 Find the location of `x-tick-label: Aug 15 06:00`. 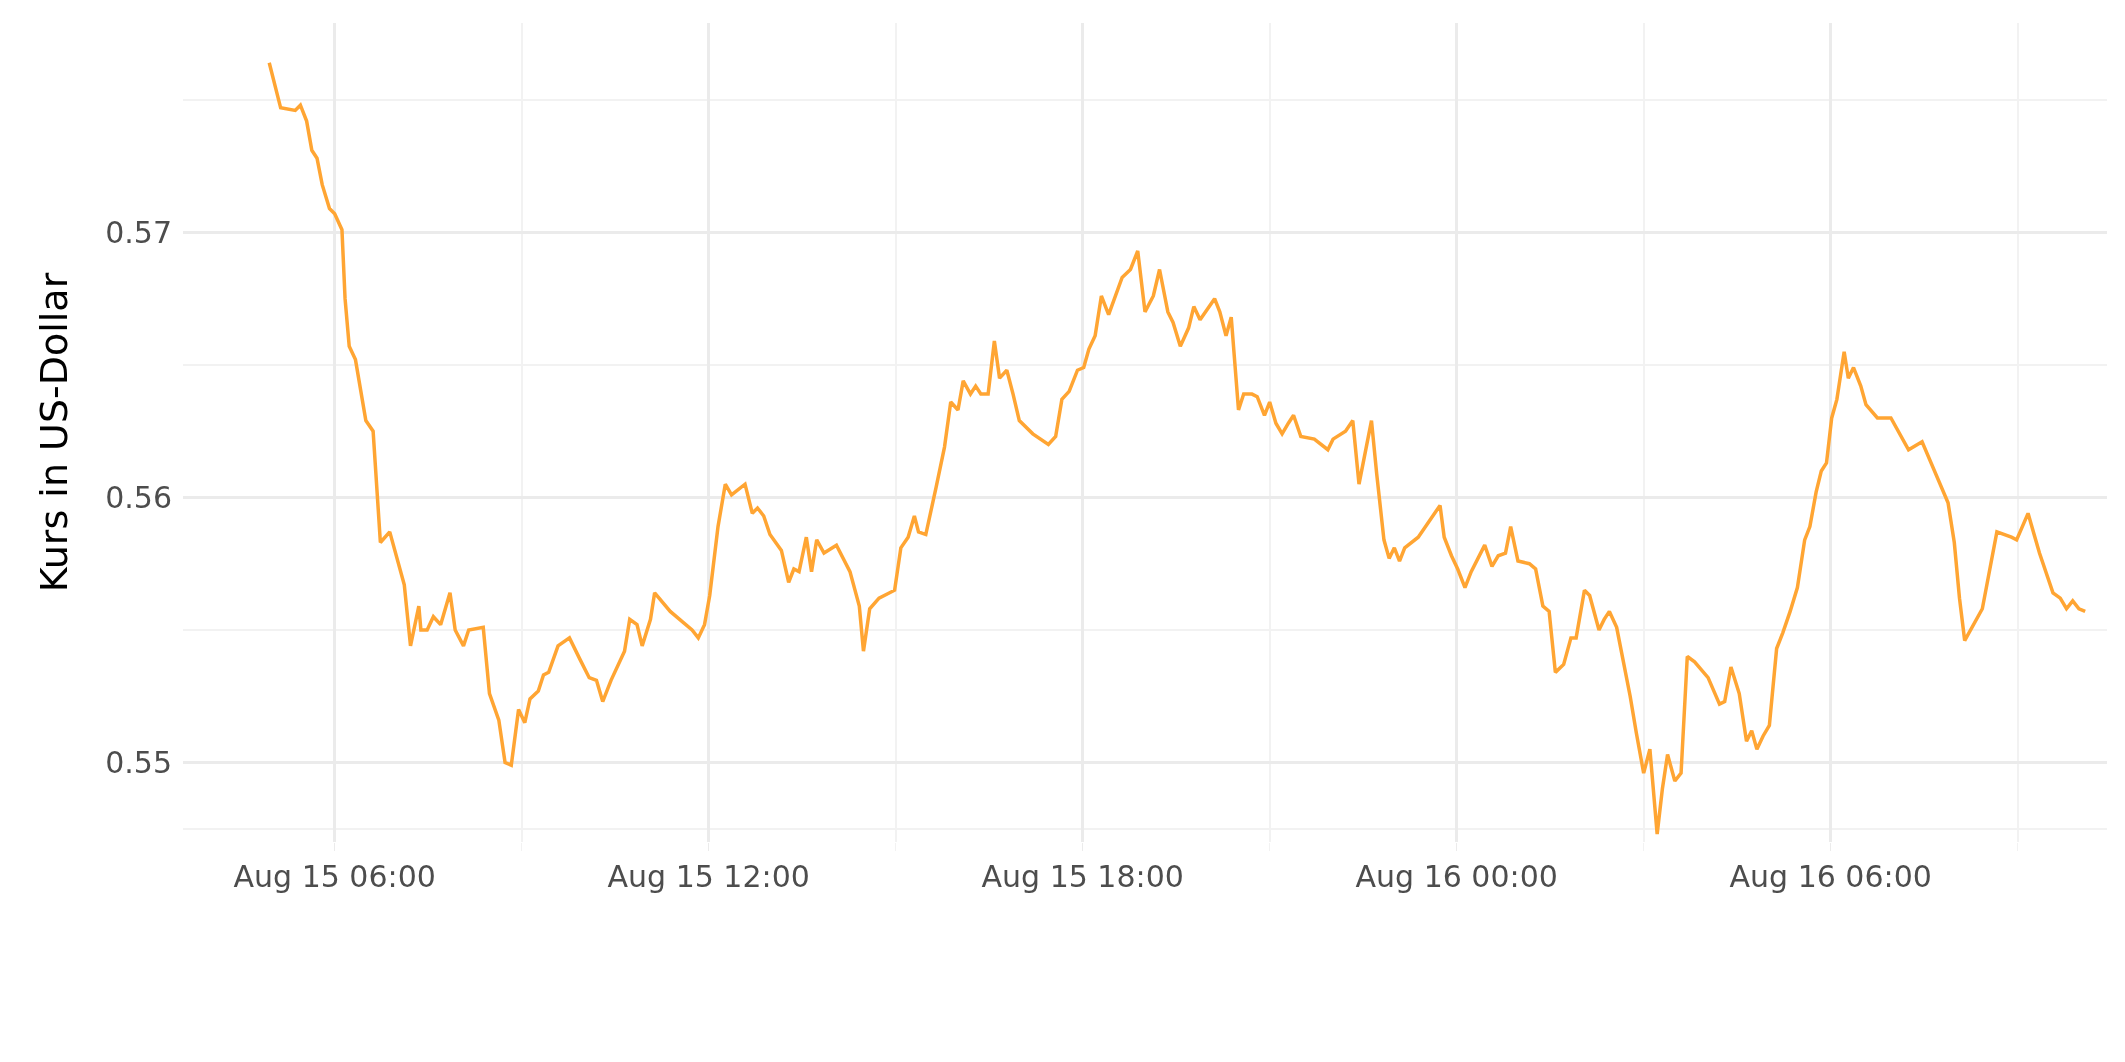

x-tick-label: Aug 15 06:00 is located at coordinates (334, 876).